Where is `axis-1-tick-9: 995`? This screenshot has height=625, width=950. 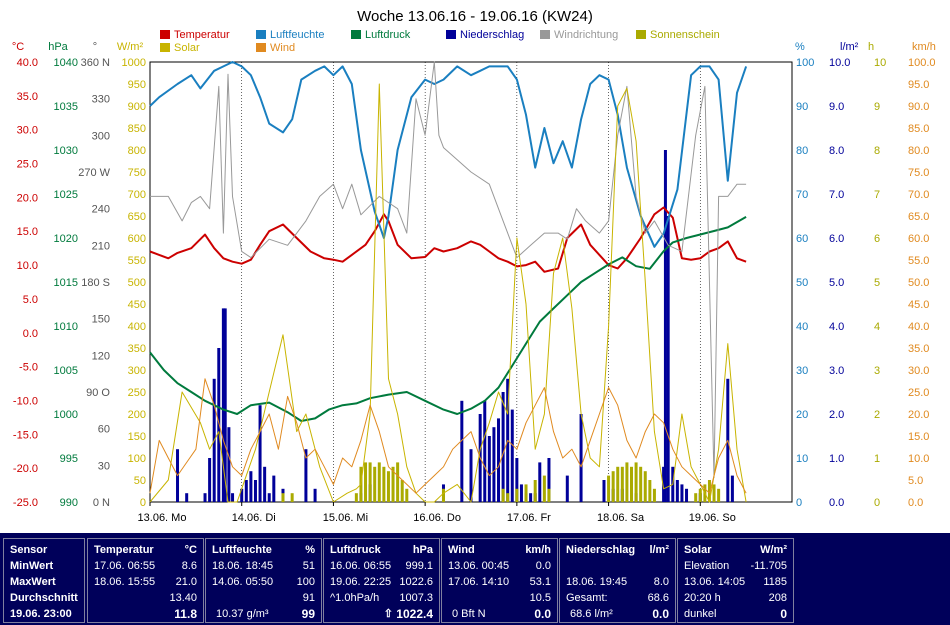 axis-1-tick-9: 995 is located at coordinates (69, 459).